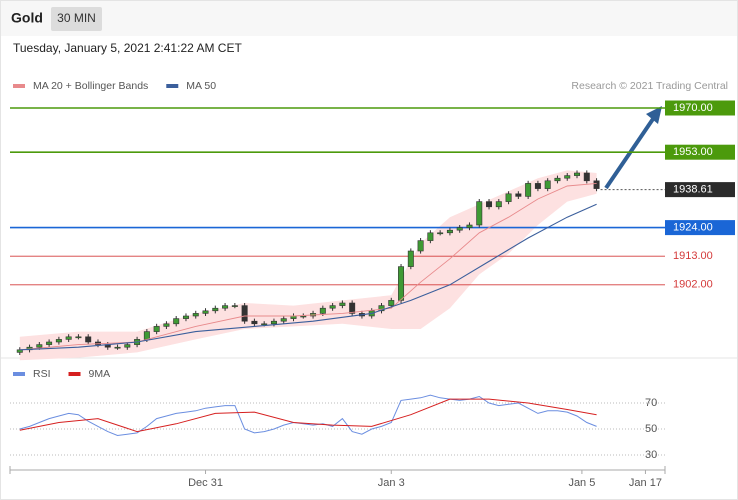  I want to click on x-tick-label: Jan 5, so click(581, 483).